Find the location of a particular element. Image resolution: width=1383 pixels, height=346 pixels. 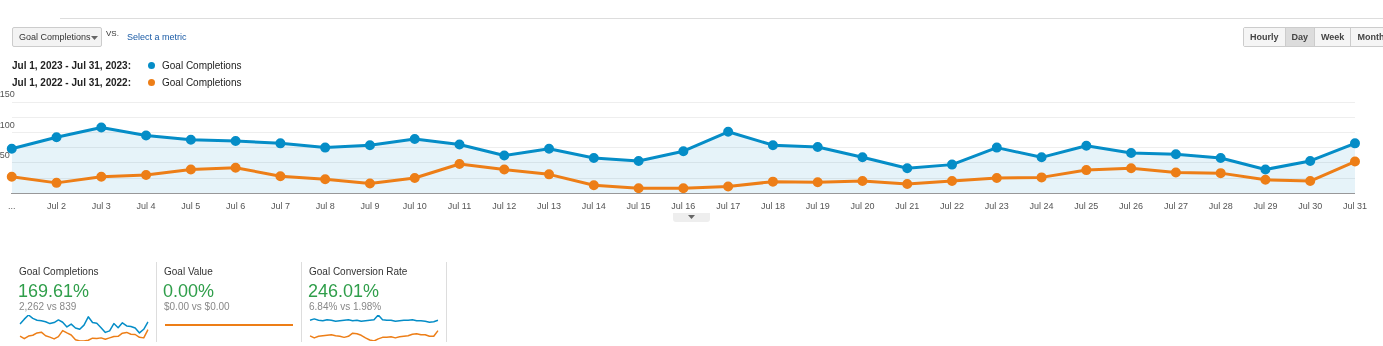

x-tick-label: Jul 7 is located at coordinates (280, 206).